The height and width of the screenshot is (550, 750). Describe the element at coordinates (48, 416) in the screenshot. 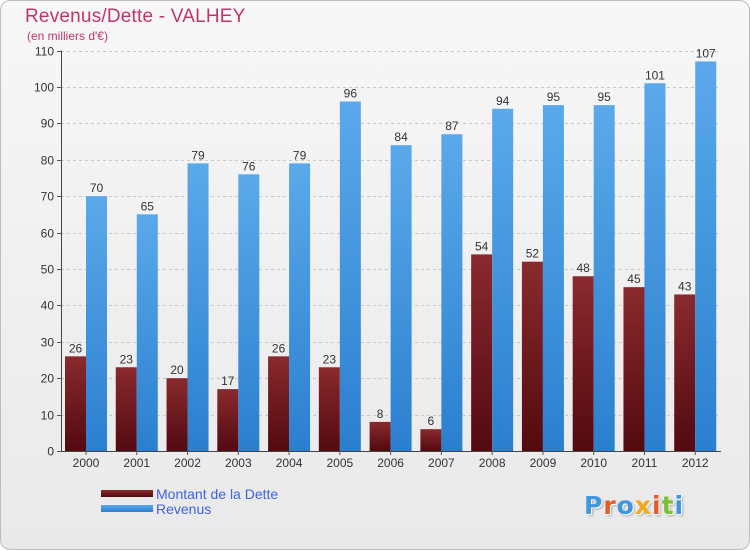

I see `y-tick-label: 10` at that location.